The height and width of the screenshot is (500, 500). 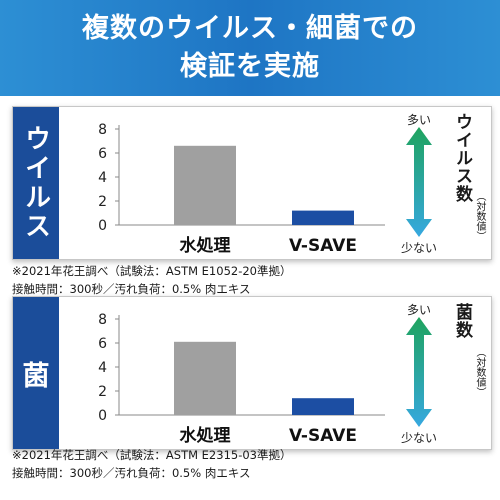 What do you see at coordinates (152, 455) in the screenshot?
I see `note-line-1: ※2021年花王調べ（試験法：ASTM E2315-03準拠）` at bounding box center [152, 455].